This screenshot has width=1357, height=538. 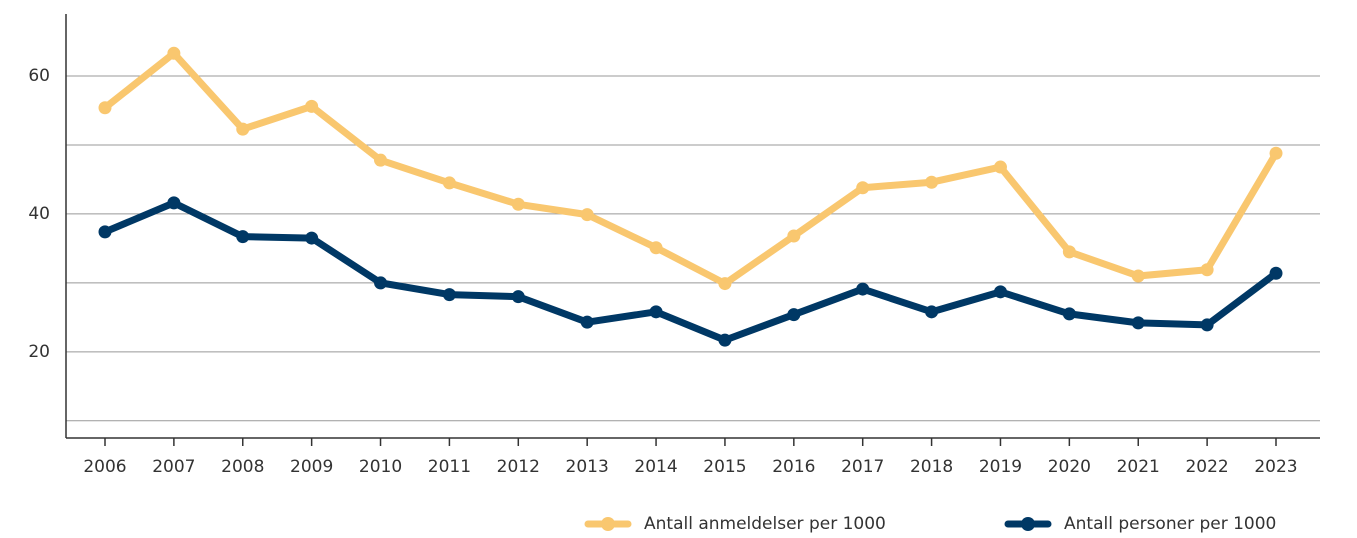 I want to click on x-tick-label: 2006, so click(x=104, y=467).